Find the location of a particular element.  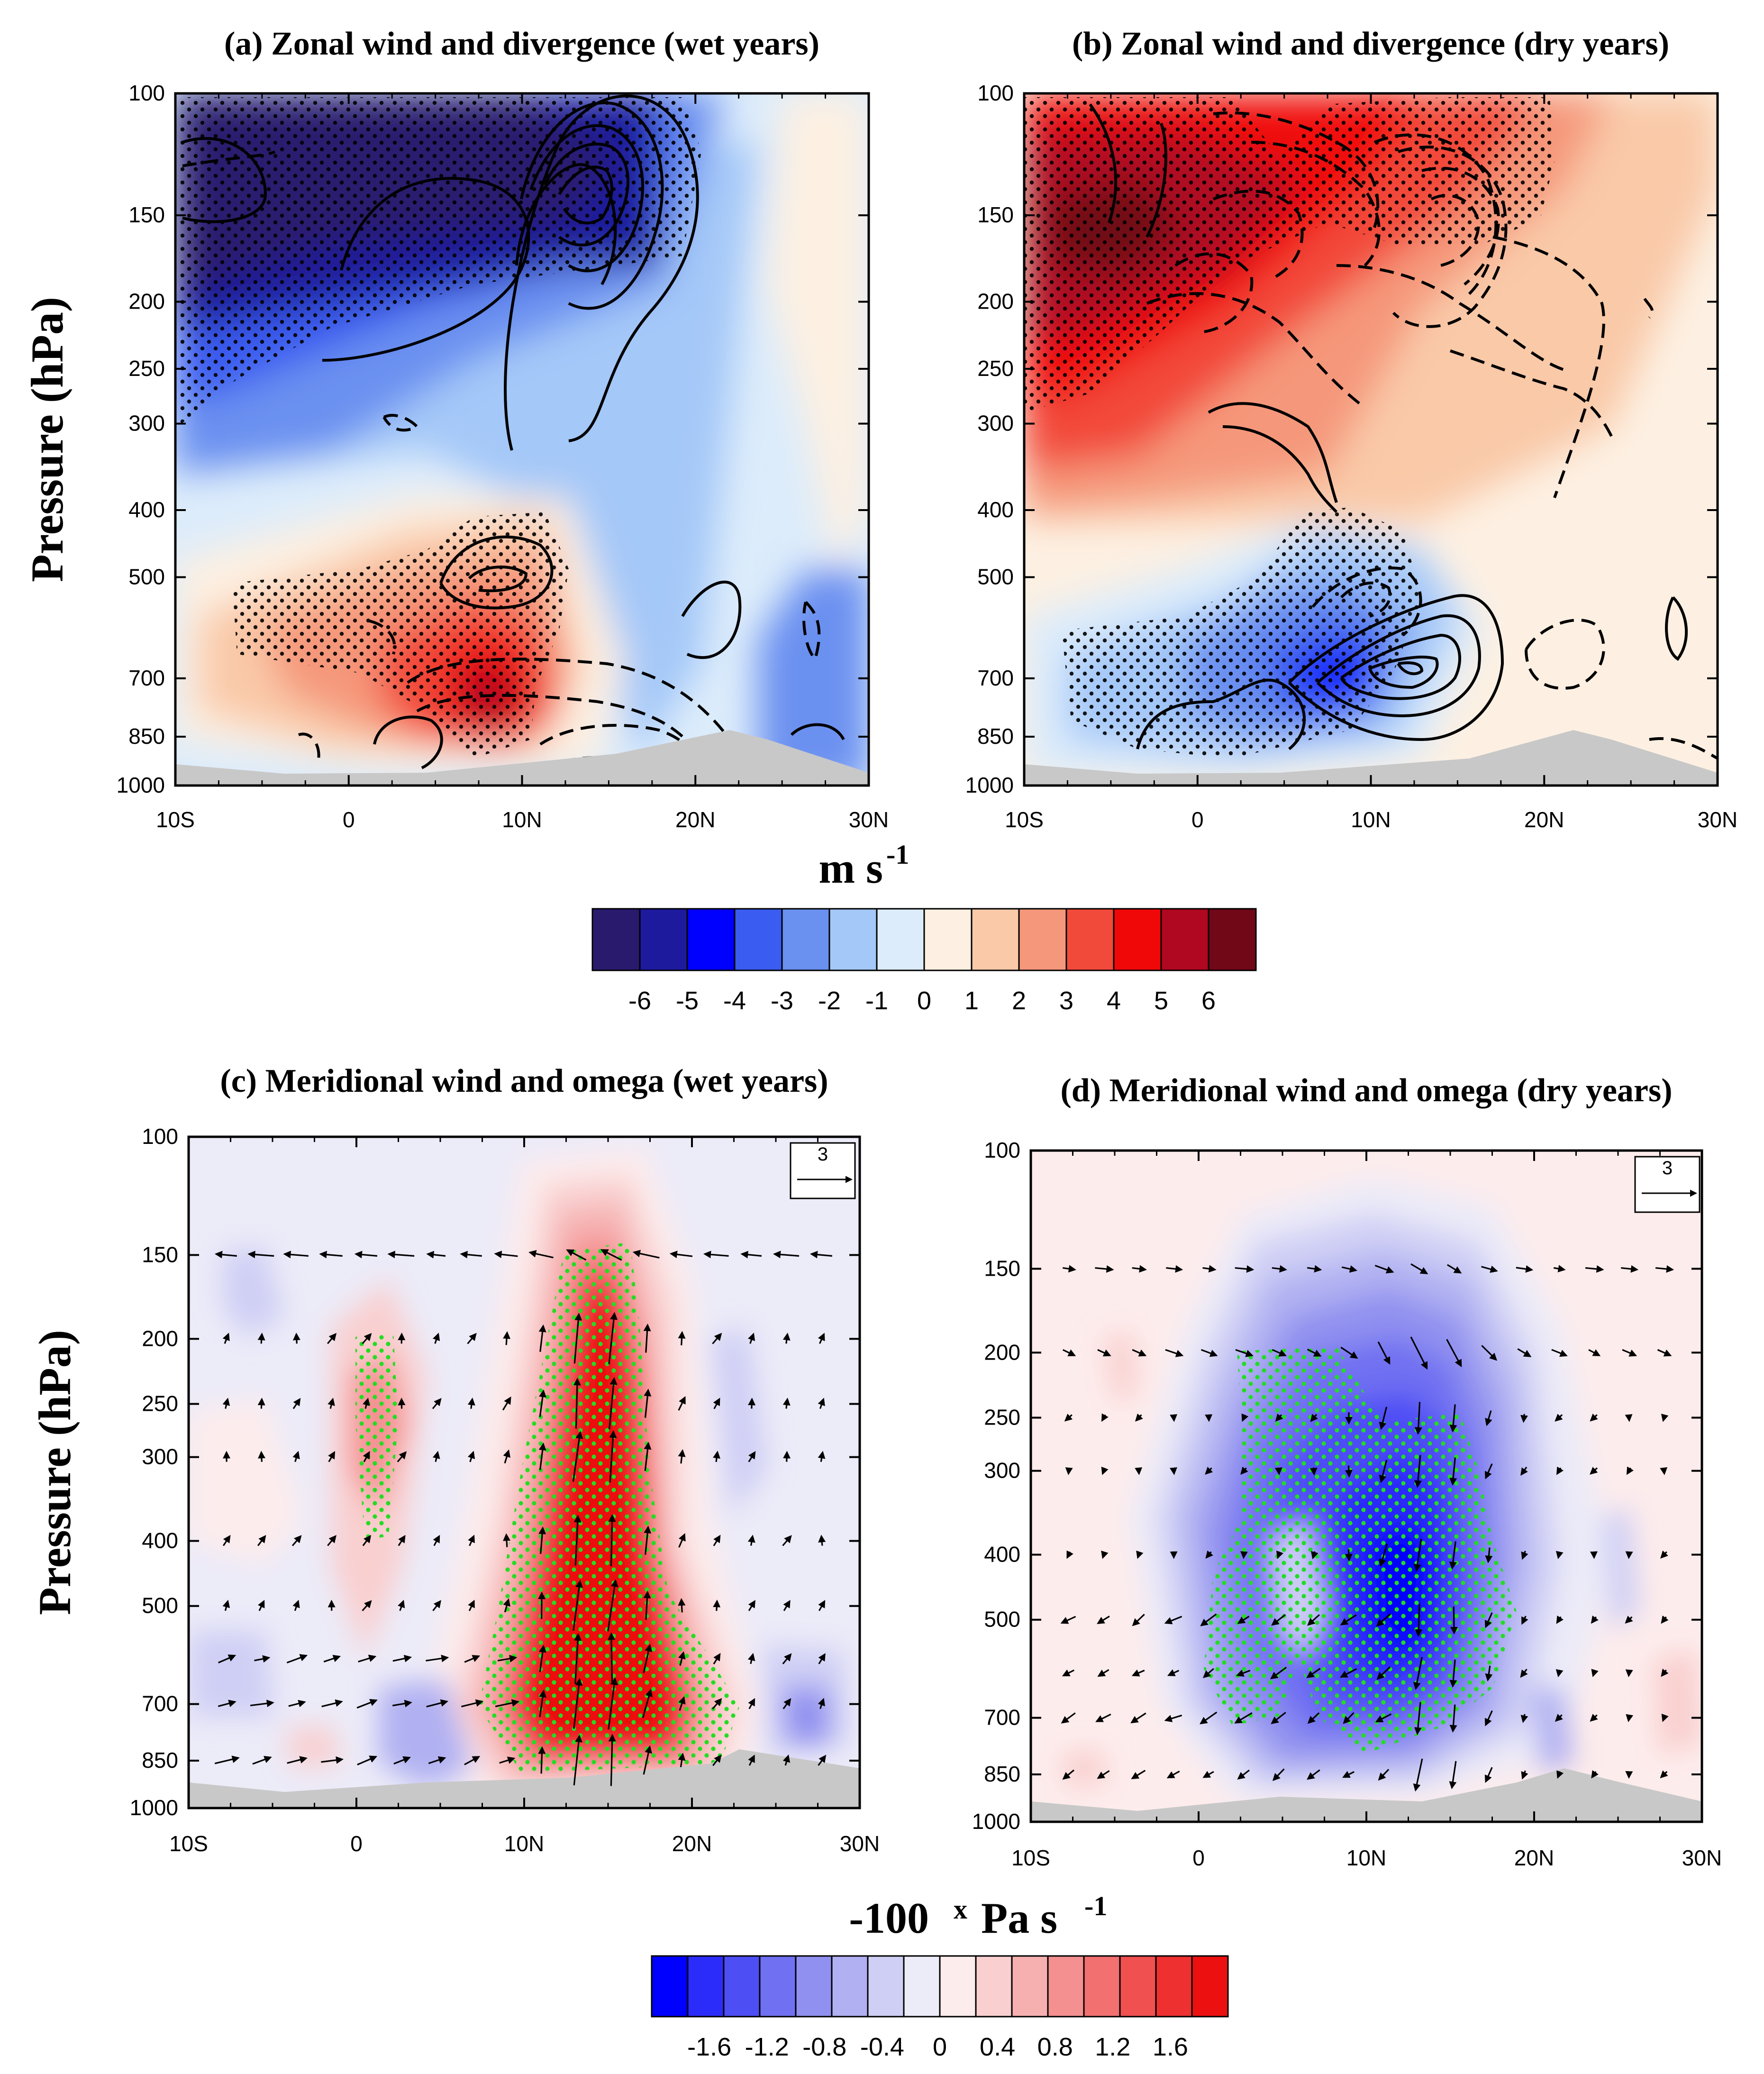

colorbar-label: 0 is located at coordinates (924, 1001).